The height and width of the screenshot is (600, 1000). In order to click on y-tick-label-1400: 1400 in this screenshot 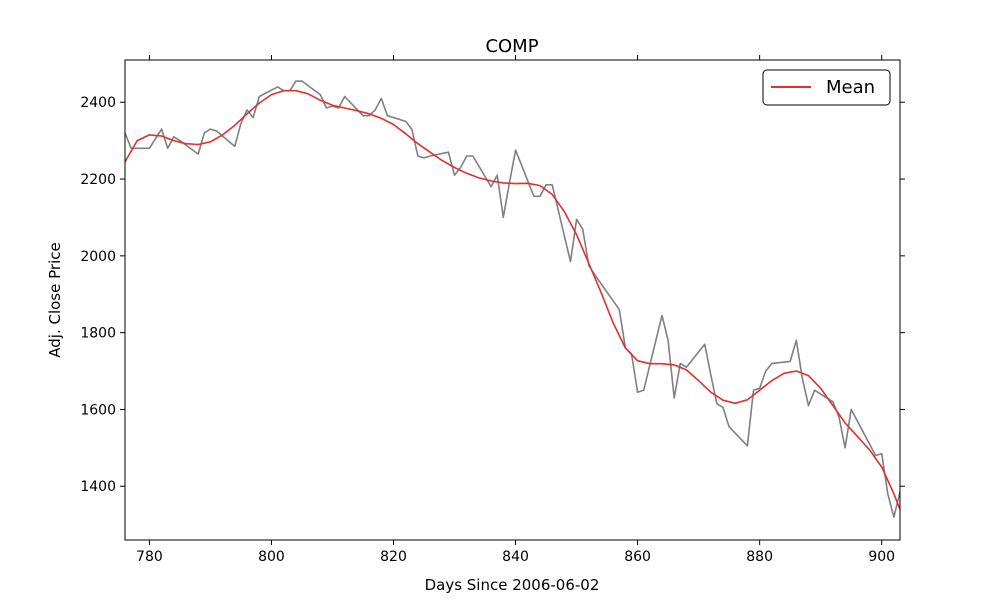, I will do `click(98, 487)`.